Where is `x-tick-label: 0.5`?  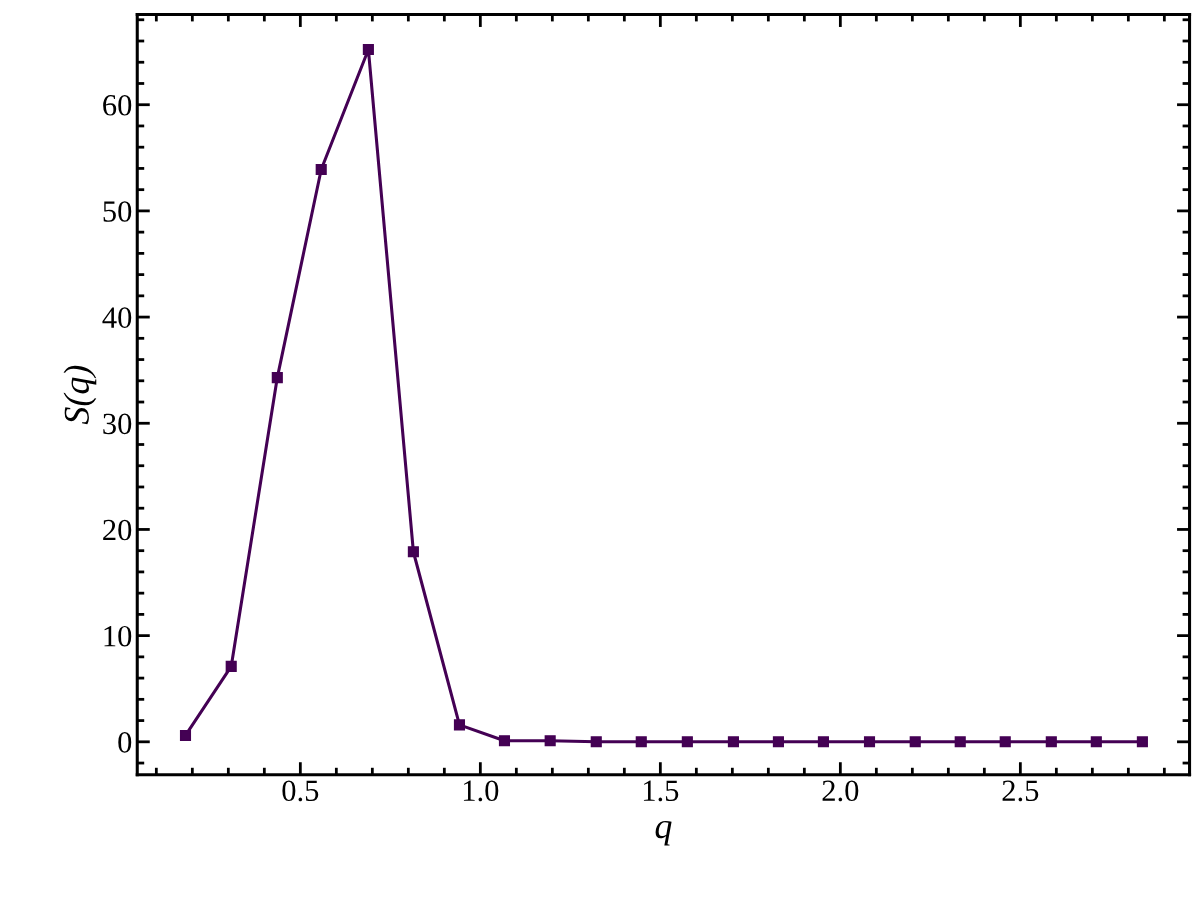
x-tick-label: 0.5 is located at coordinates (300, 791).